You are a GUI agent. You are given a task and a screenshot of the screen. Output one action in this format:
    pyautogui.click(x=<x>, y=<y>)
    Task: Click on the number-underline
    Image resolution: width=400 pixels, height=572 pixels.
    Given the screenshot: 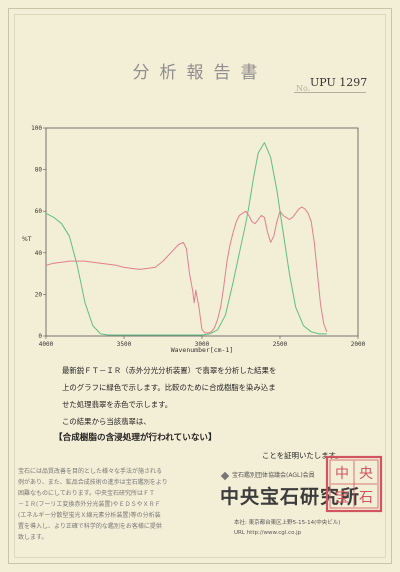 What is the action you would take?
    pyautogui.click(x=330, y=92)
    